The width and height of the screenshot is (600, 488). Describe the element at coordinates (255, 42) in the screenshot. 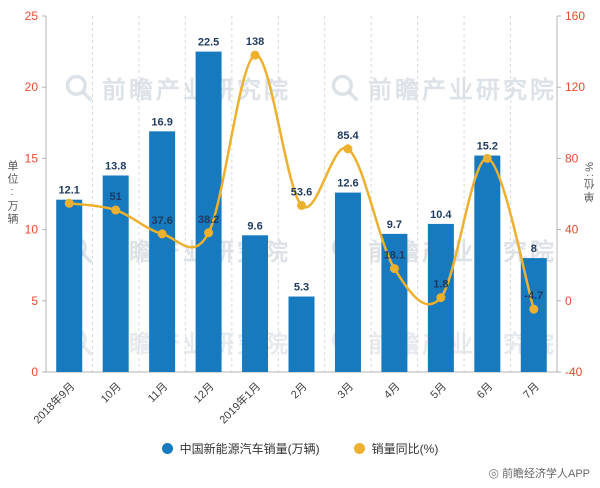

I see `line-value-label: 138` at that location.